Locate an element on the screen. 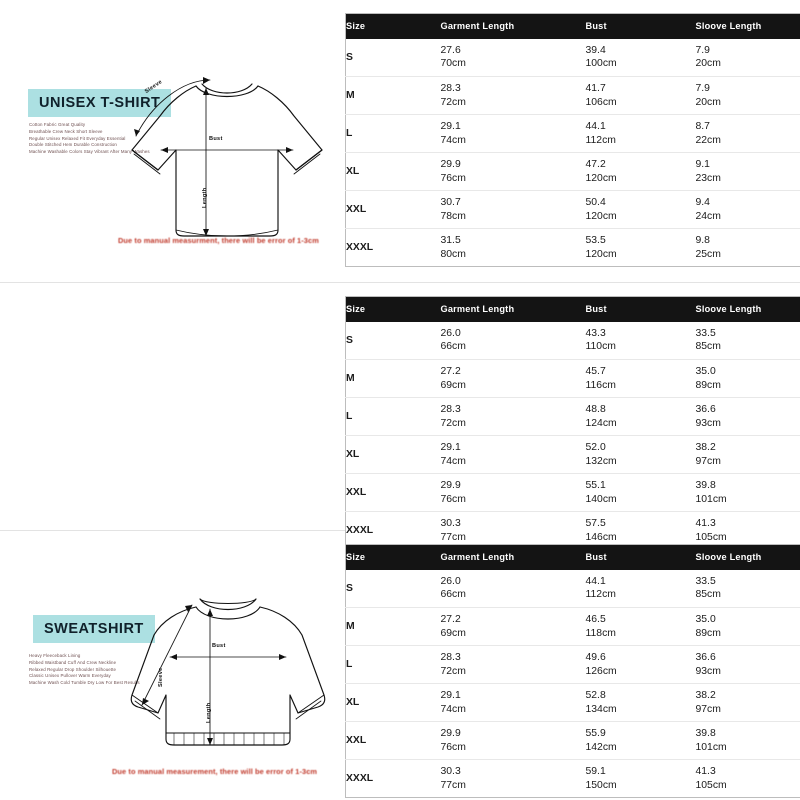 The image size is (800, 800). table-header: Size Garment Length Bust Sloove Length is located at coordinates (572, 309).